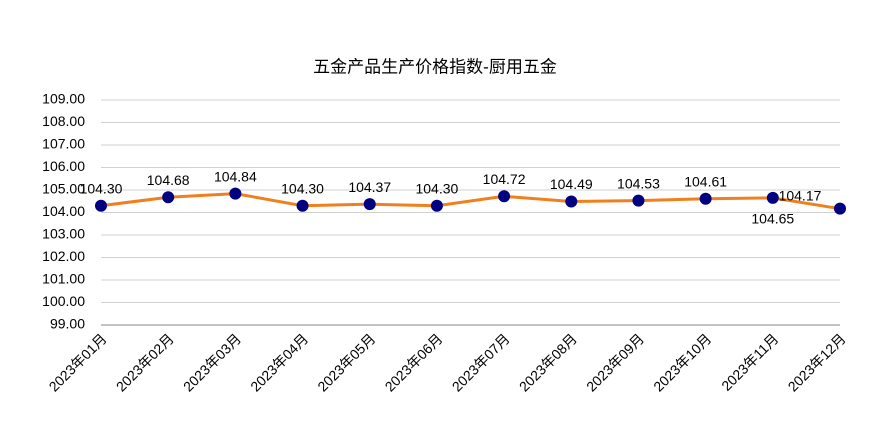 This screenshot has width=870, height=432. Describe the element at coordinates (63, 166) in the screenshot. I see `y-tick-label: 106.00` at that location.